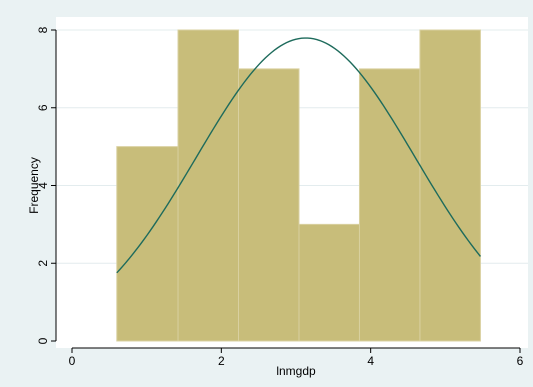 The width and height of the screenshot is (533, 387). Describe the element at coordinates (370, 361) in the screenshot. I see `x-tick-label-4: 4` at that location.